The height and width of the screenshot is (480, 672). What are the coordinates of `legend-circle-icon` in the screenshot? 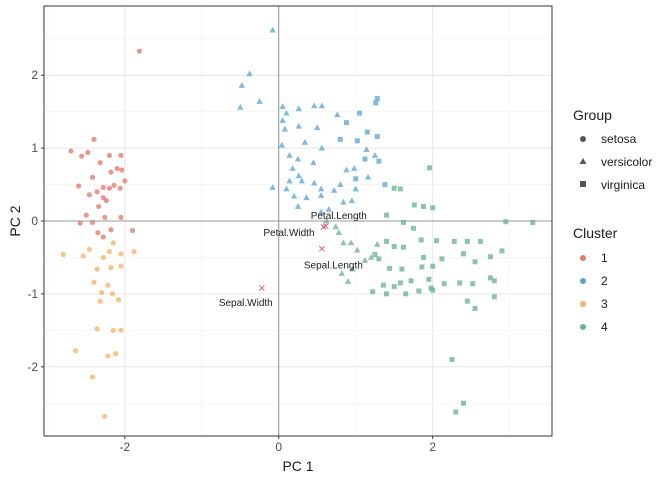 It's located at (583, 139).